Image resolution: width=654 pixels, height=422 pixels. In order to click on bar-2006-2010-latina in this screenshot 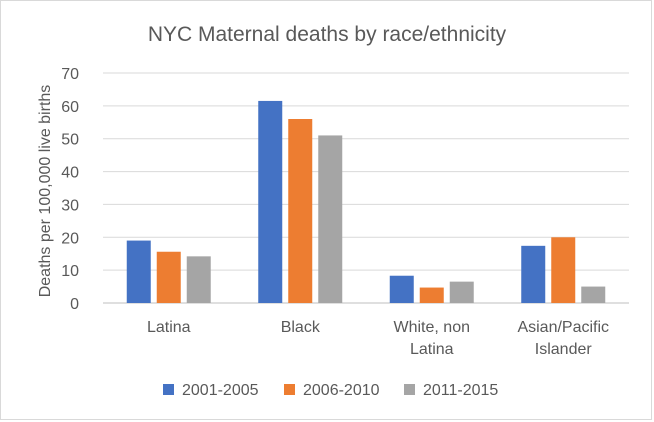, I will do `click(168, 277)`.